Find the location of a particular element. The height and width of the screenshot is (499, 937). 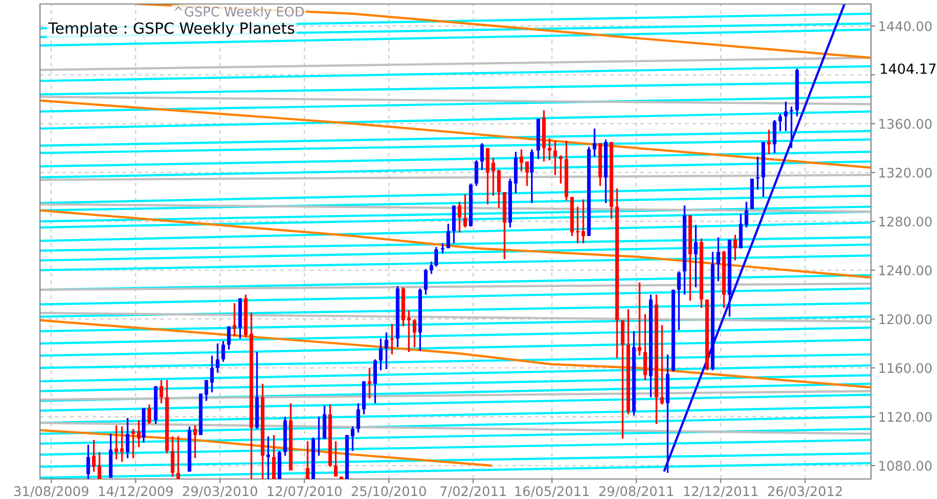

x-tick-label: 31/08/2009 is located at coordinates (51, 492).